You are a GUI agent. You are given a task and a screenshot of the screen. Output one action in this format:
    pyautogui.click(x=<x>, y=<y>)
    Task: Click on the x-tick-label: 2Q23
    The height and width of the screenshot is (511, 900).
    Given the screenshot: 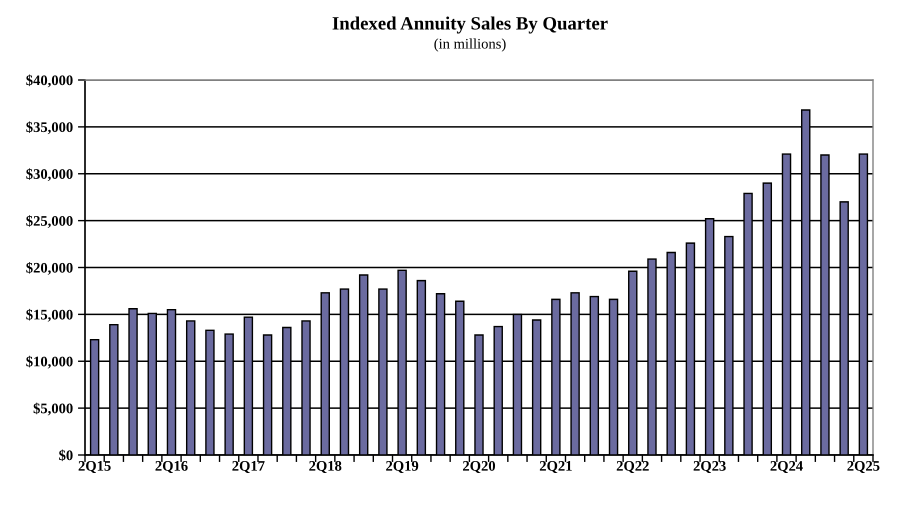 What is the action you would take?
    pyautogui.click(x=710, y=467)
    